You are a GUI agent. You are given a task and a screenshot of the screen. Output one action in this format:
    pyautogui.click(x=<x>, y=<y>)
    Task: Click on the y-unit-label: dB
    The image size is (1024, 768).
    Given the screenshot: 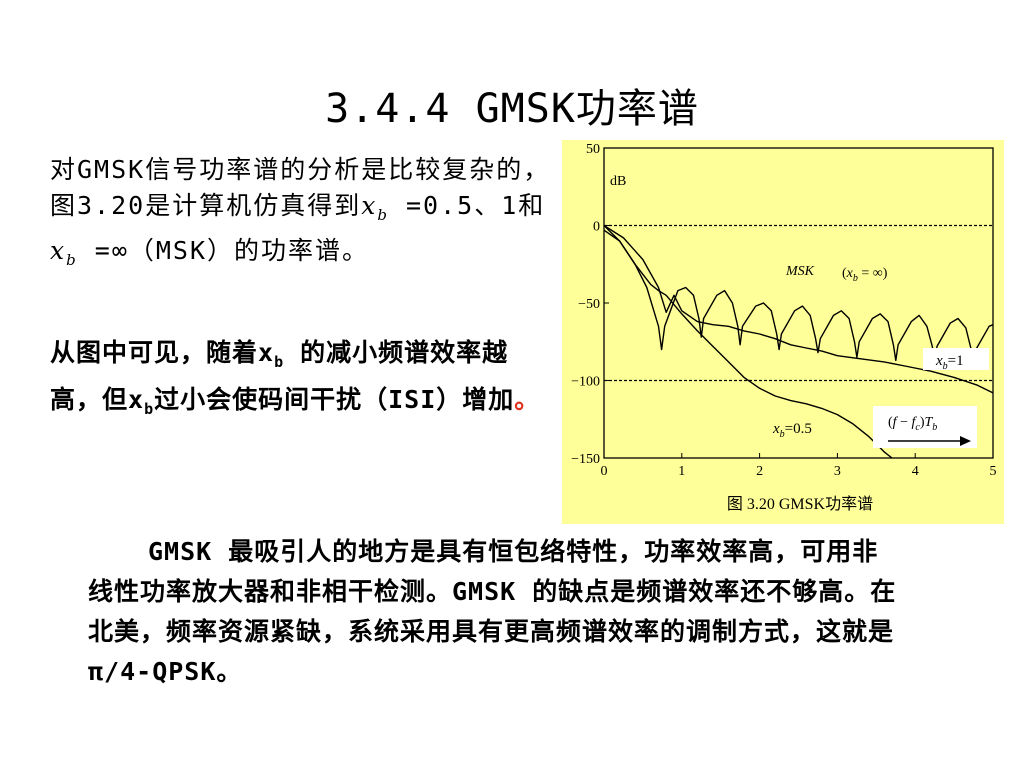 What is the action you would take?
    pyautogui.click(x=618, y=181)
    